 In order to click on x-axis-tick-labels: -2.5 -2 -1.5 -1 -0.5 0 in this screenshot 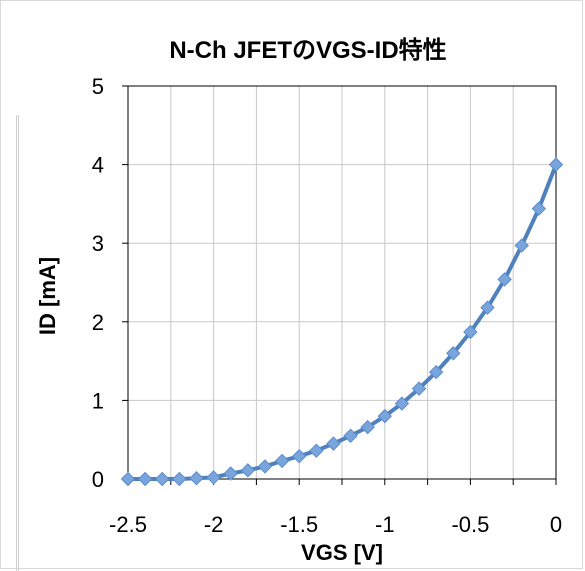, I will do `click(335, 524)`.